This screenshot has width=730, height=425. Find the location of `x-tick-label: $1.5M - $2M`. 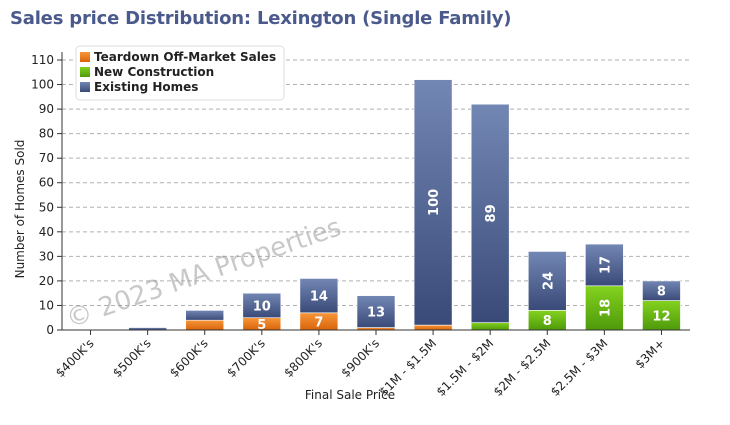

x-tick-label: $1.5M - $2M is located at coordinates (465, 367).